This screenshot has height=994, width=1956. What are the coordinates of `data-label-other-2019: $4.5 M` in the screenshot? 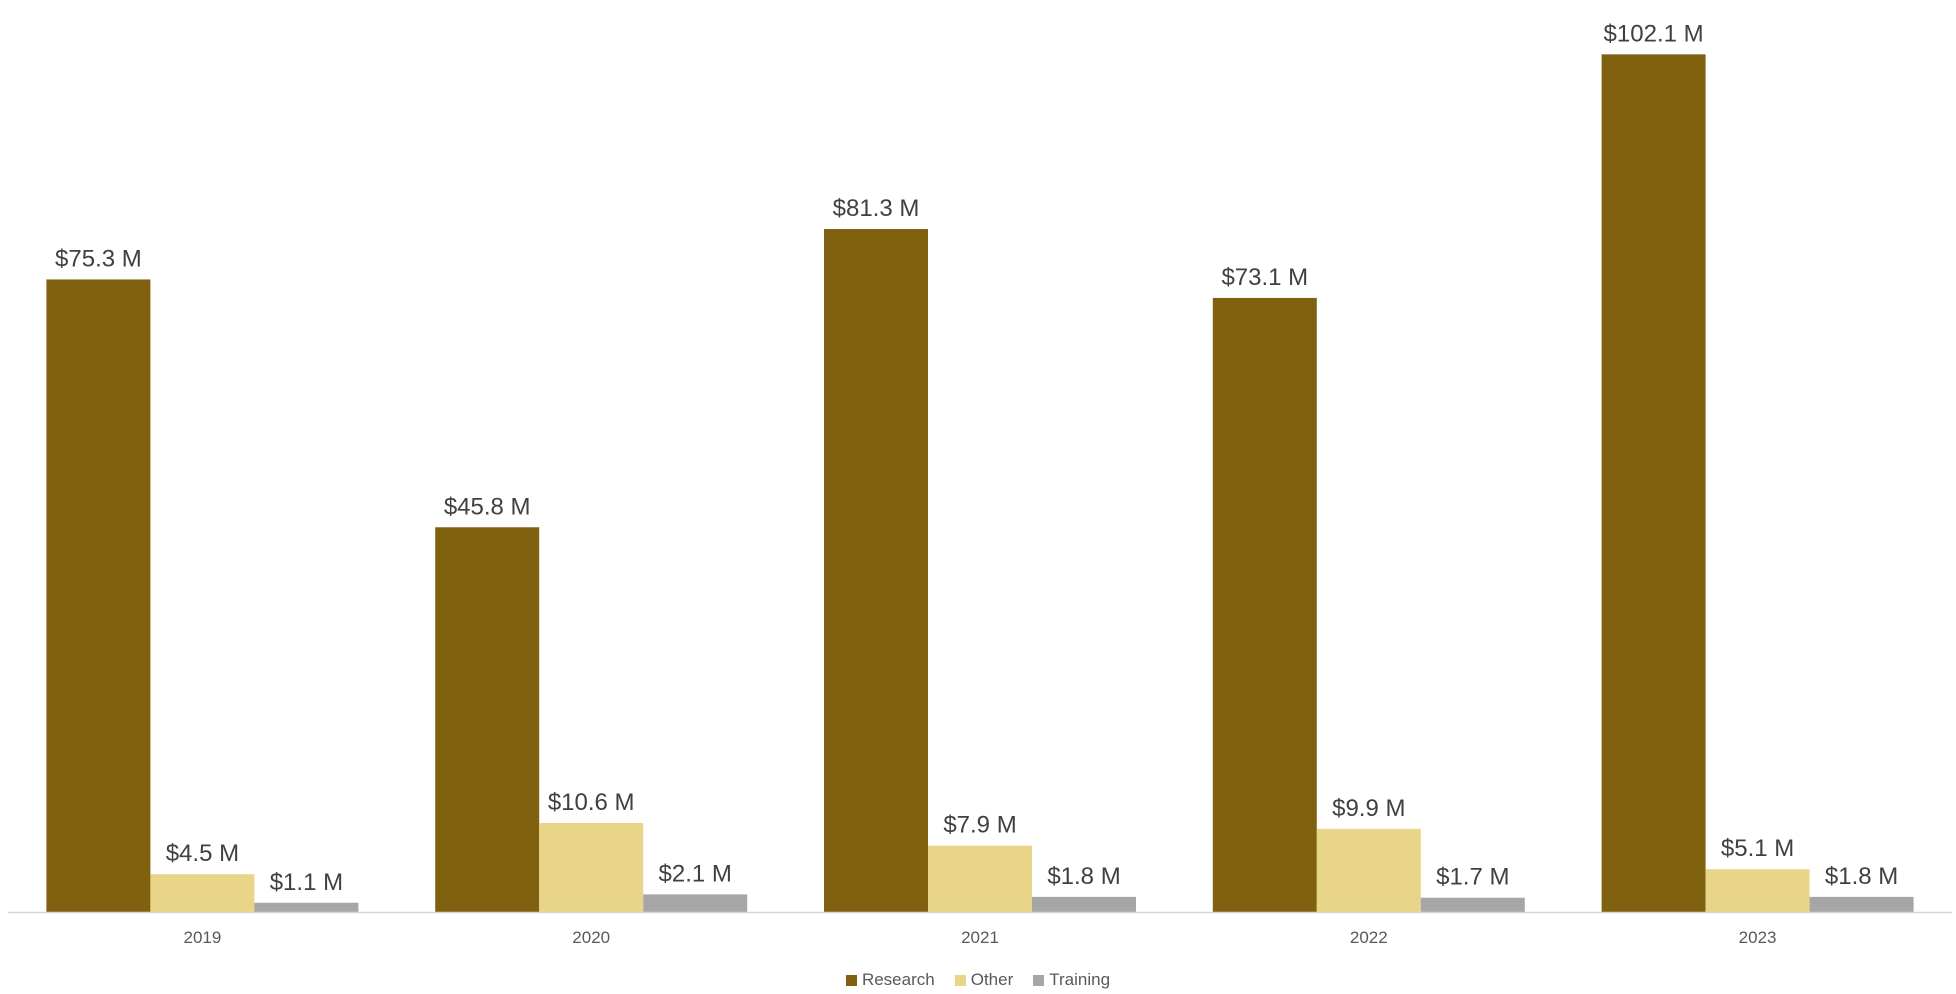 It's located at (202, 853).